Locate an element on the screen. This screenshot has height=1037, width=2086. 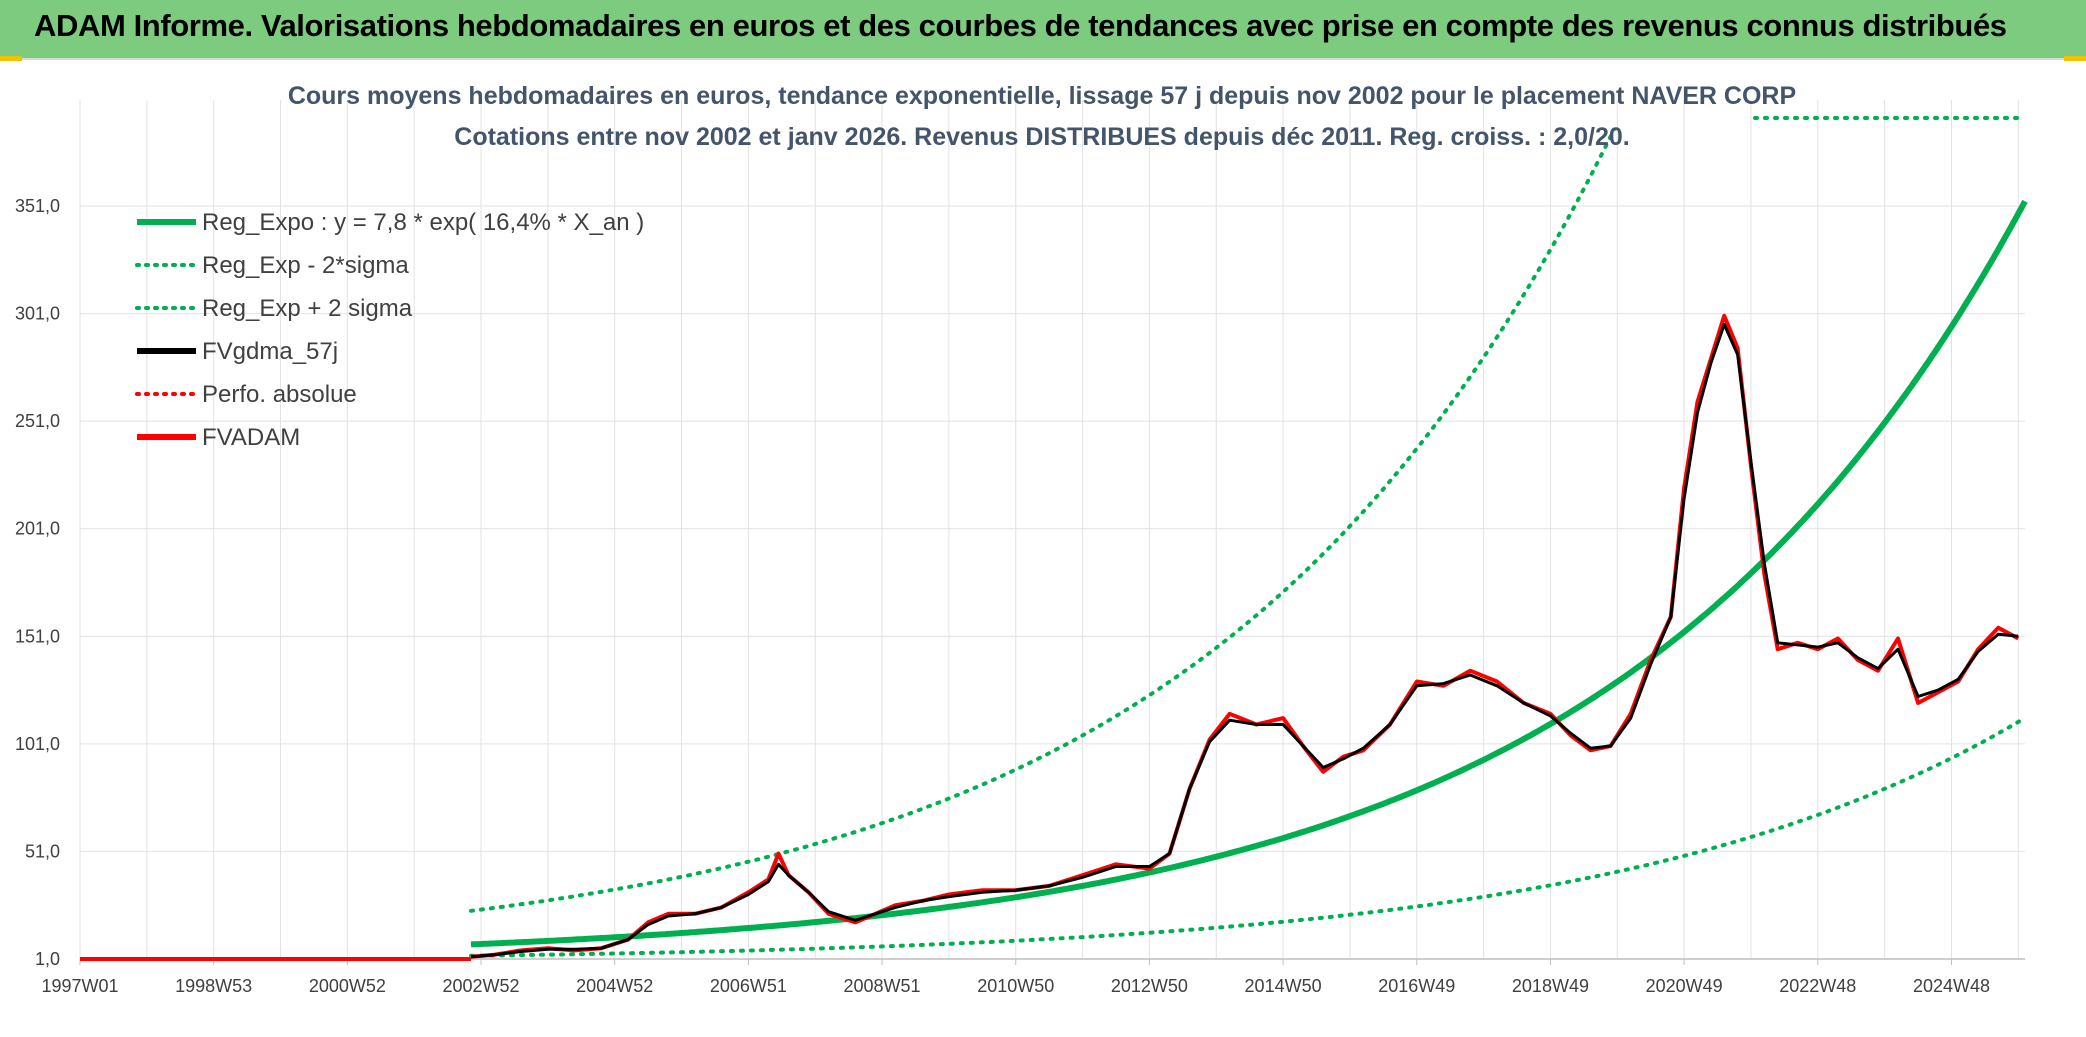
x-tick-label: 2018W49 is located at coordinates (1550, 986).